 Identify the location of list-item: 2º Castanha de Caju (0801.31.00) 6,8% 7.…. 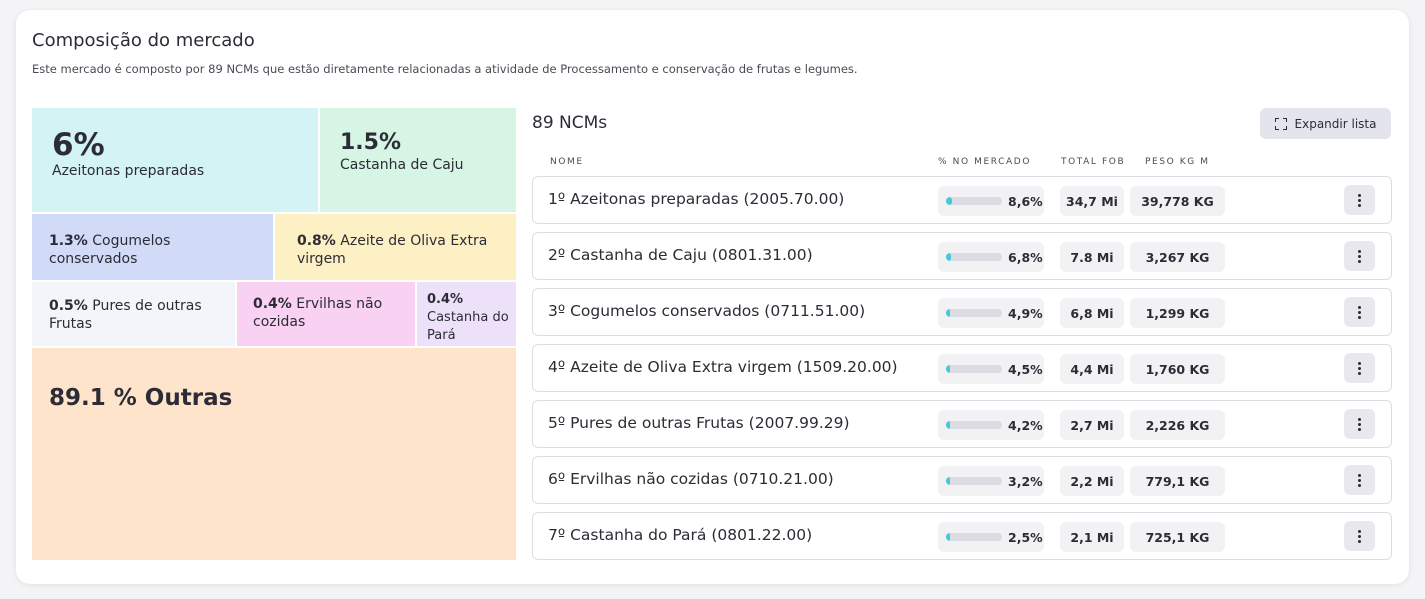
(962, 256).